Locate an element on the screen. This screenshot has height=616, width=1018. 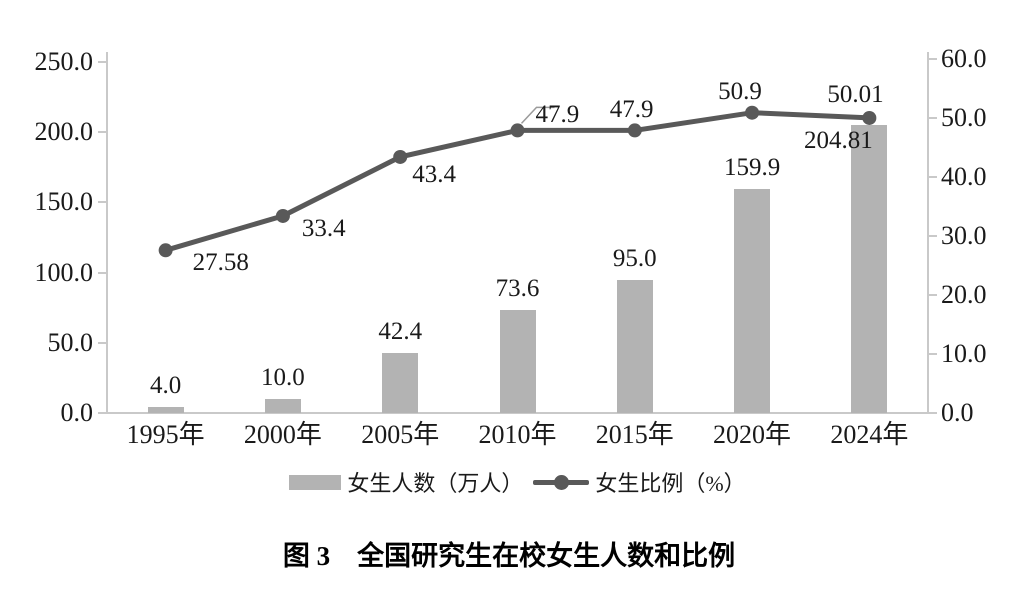
left-y-axis-tick-label: 200.0 is located at coordinates (64, 132).